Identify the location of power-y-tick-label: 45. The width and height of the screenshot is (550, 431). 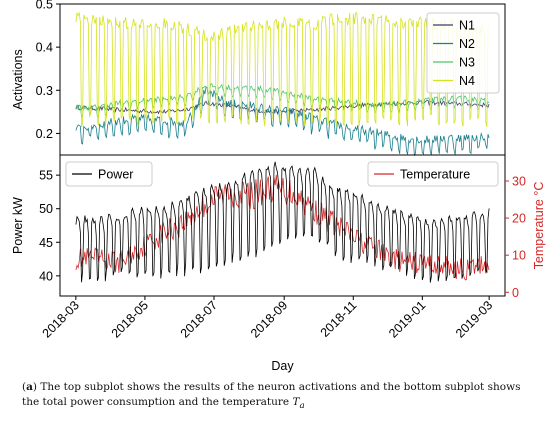
(46, 243).